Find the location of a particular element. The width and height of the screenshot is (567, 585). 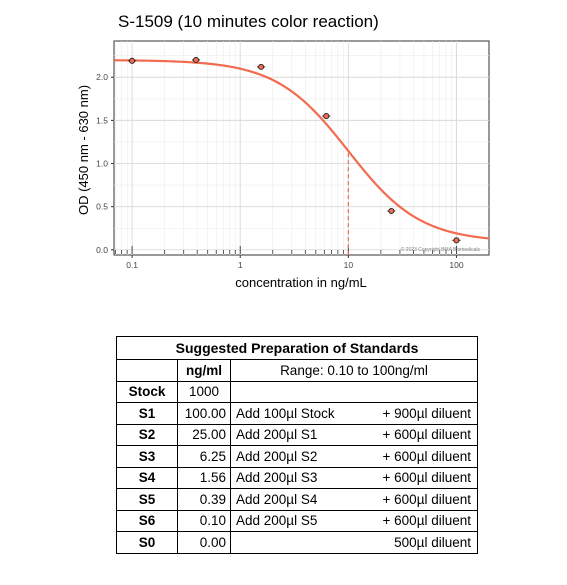

x-tick-label: 100 is located at coordinates (456, 265).